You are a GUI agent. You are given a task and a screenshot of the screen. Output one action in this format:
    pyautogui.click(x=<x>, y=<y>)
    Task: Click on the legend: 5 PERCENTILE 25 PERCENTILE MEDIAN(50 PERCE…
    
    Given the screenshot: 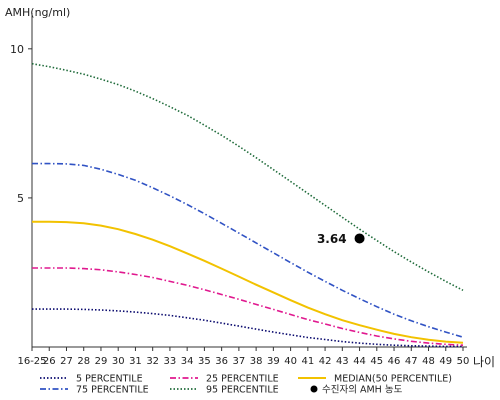 What is the action you would take?
    pyautogui.click(x=246, y=385)
    